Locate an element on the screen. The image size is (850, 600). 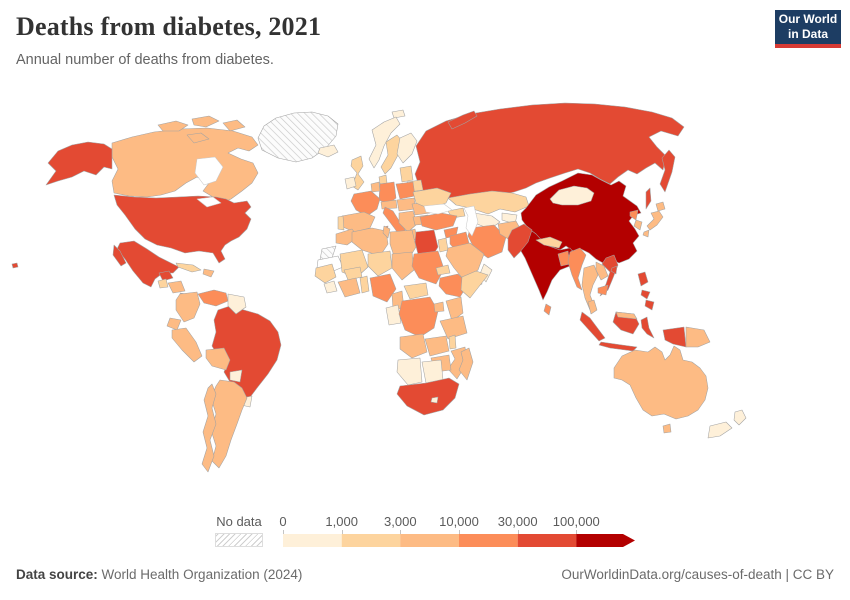
country-ivory-coast-ghana is located at coordinates (349, 287).